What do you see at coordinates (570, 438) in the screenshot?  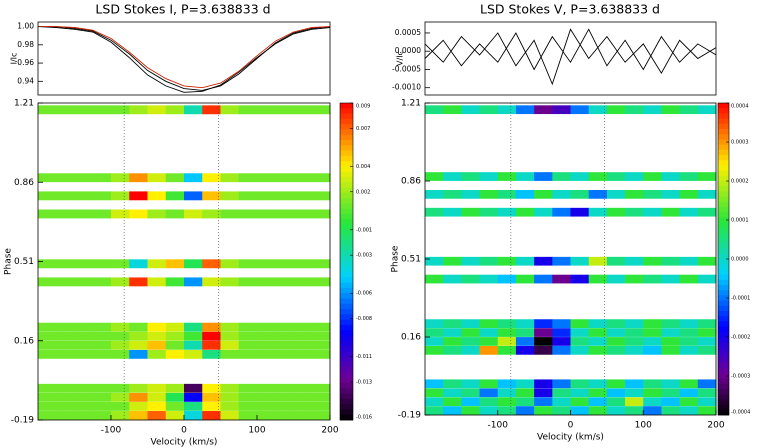 I see `x-axis-label: Velocity (km/s)` at bounding box center [570, 438].